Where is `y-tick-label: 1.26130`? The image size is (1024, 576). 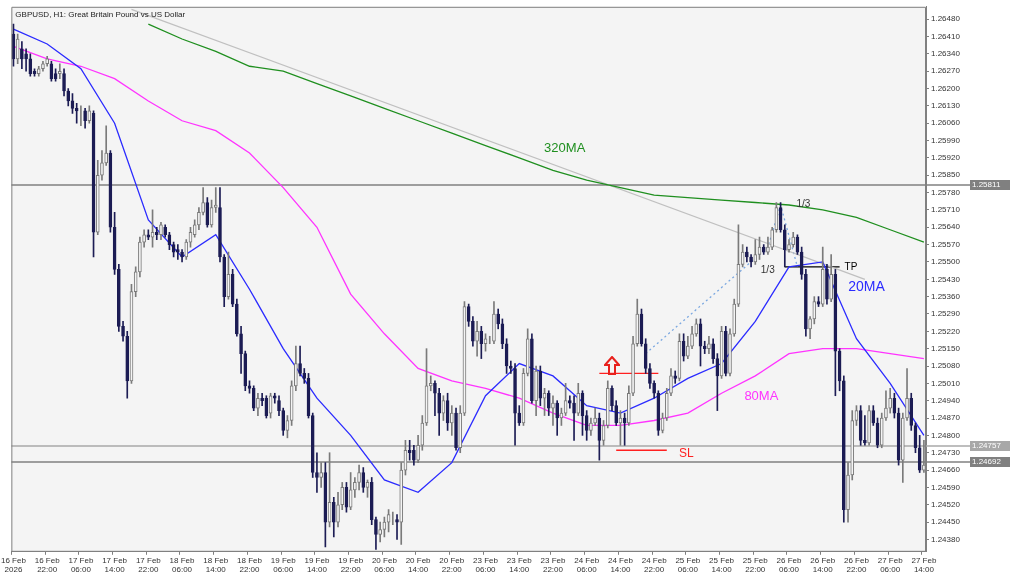 y-tick-label: 1.26130 is located at coordinates (946, 106).